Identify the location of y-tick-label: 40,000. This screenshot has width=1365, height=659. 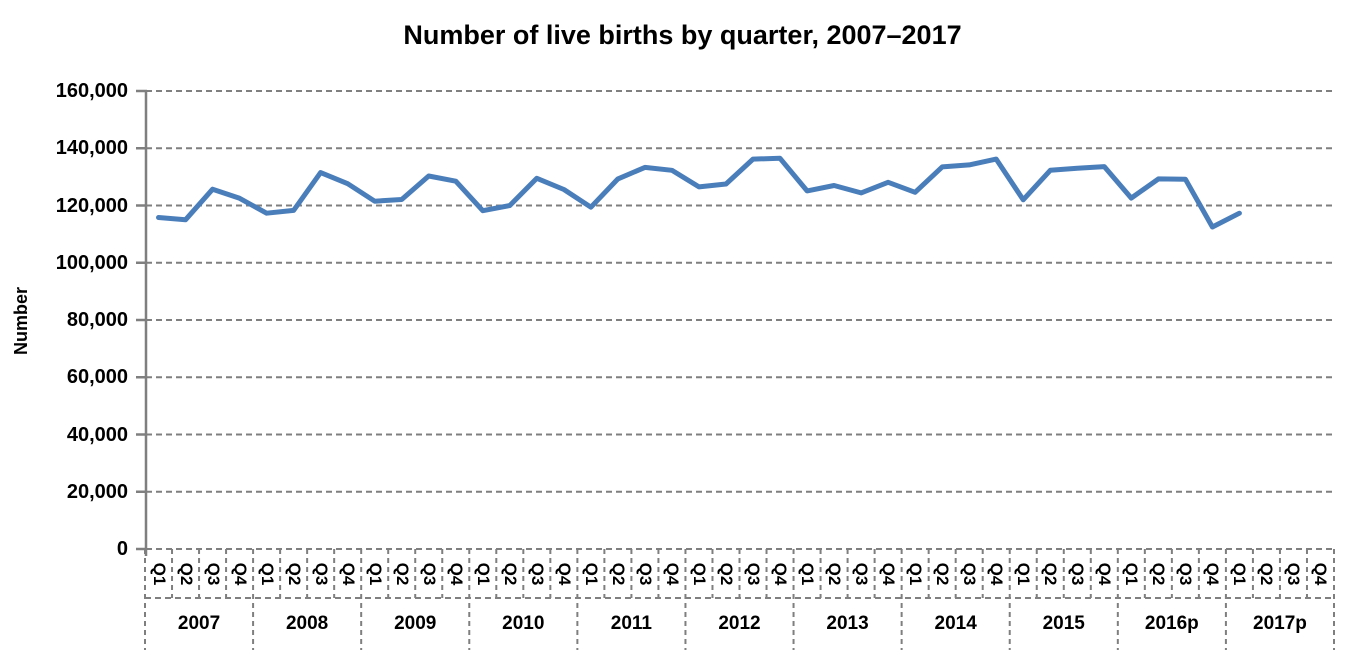
(97, 434).